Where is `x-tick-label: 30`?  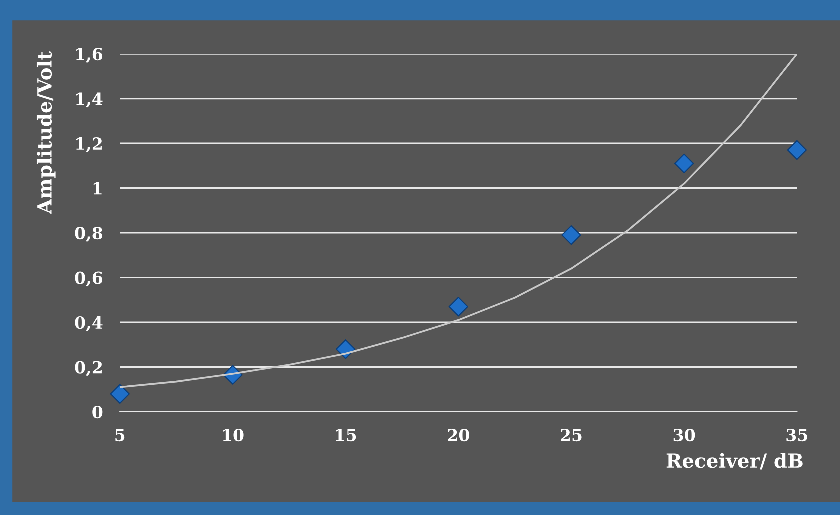
x-tick-label: 30 is located at coordinates (685, 435).